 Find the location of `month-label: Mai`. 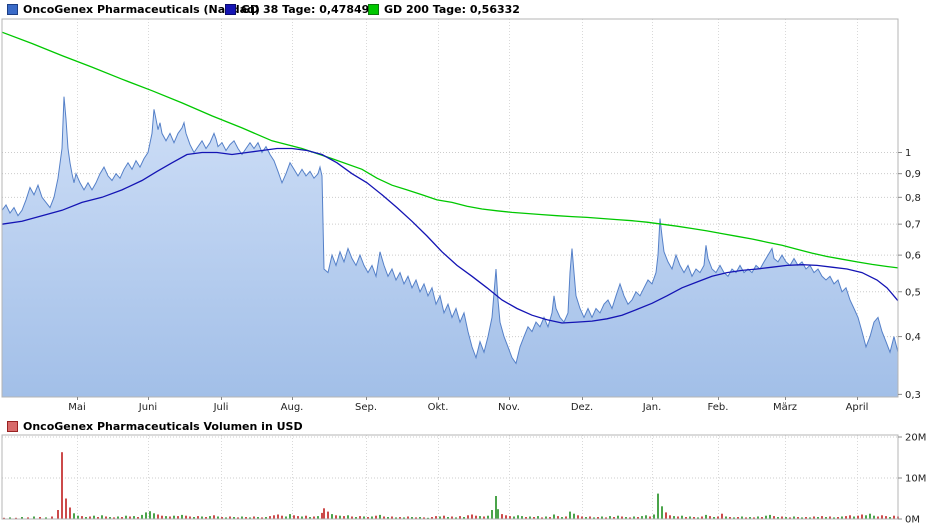

month-label: Mai is located at coordinates (77, 407).